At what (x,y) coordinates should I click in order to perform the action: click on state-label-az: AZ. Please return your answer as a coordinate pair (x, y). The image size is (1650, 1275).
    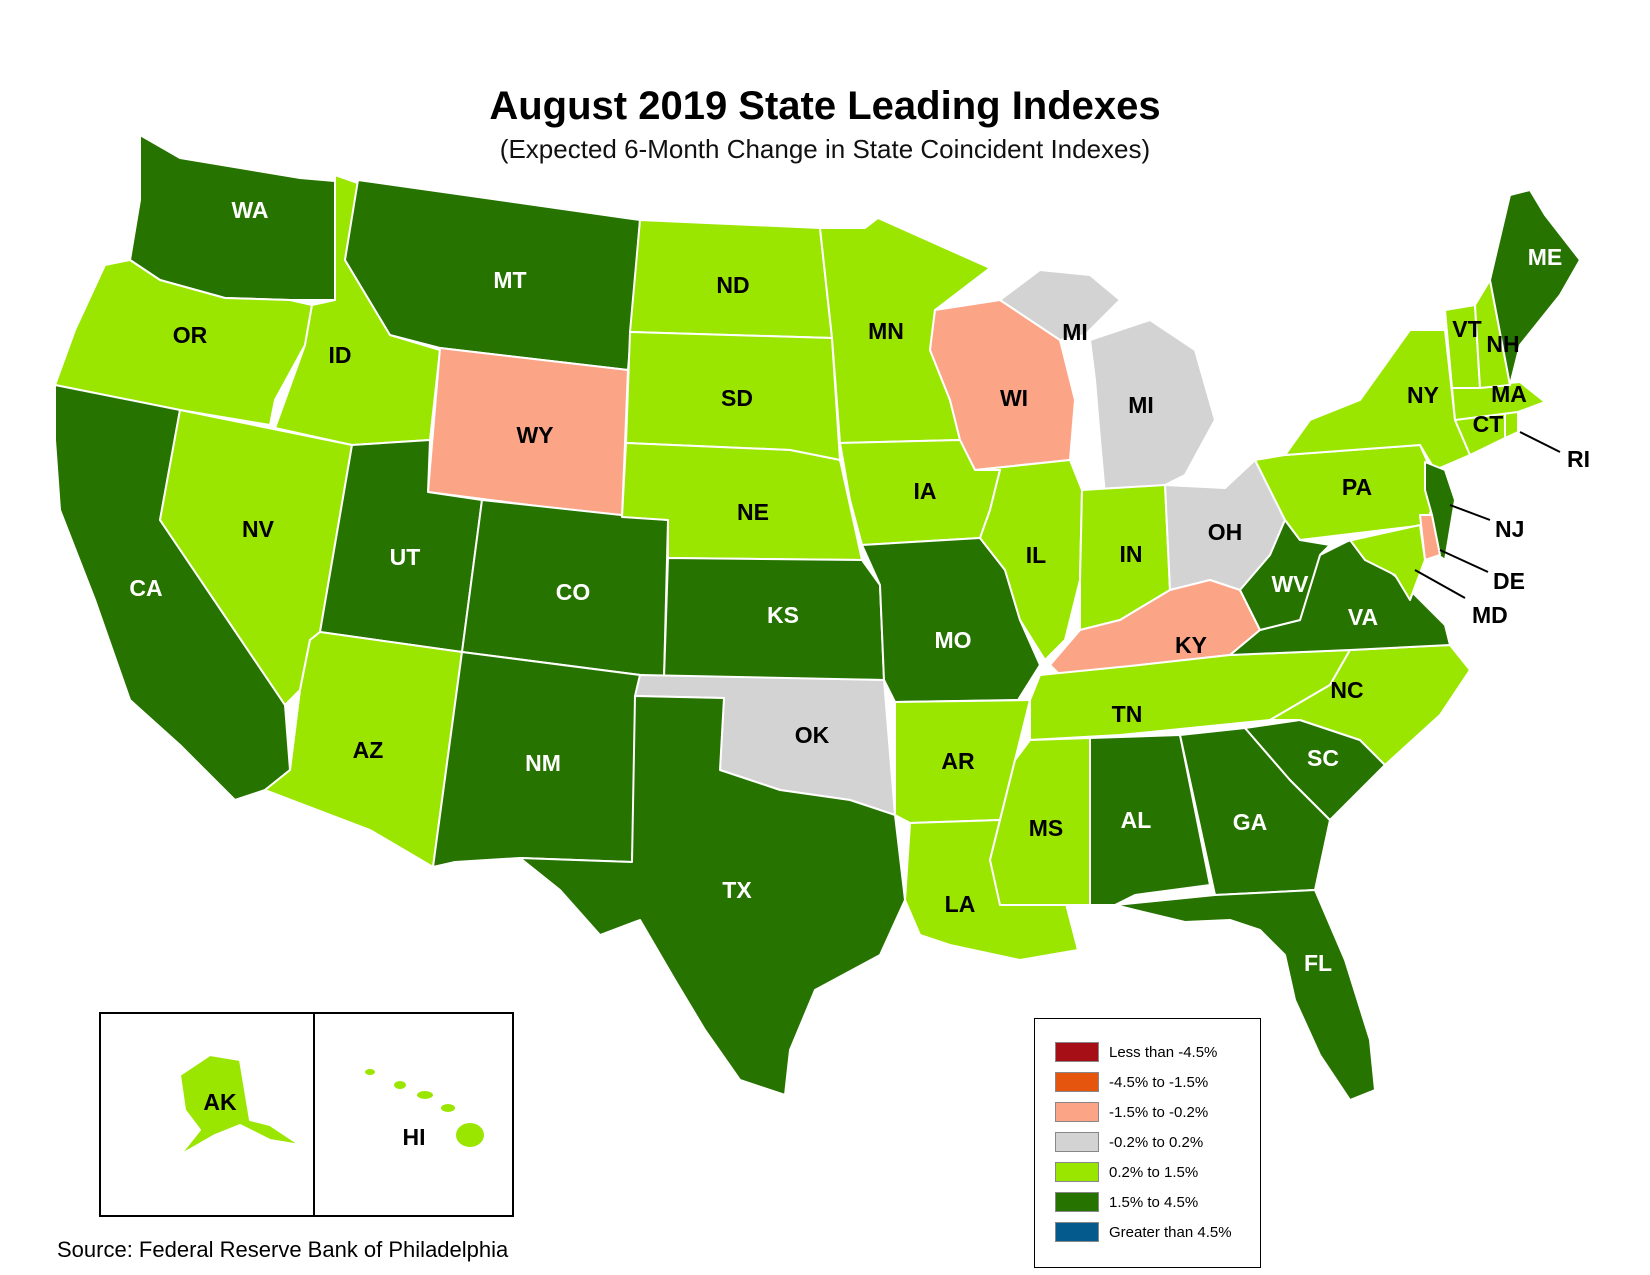
    Looking at the image, I should click on (368, 750).